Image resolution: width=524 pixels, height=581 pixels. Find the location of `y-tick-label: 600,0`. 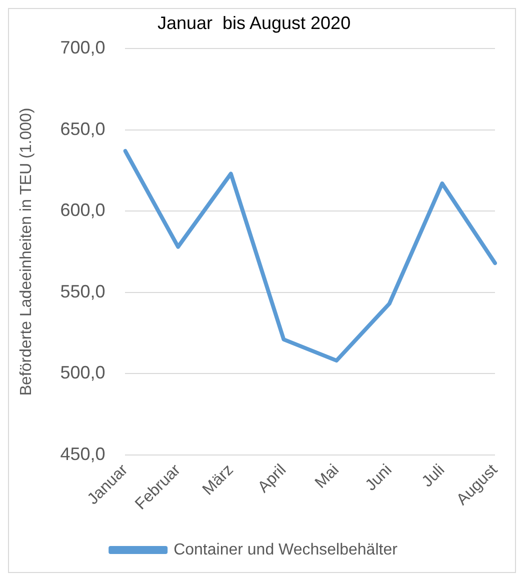

y-tick-label: 600,0 is located at coordinates (83, 210).